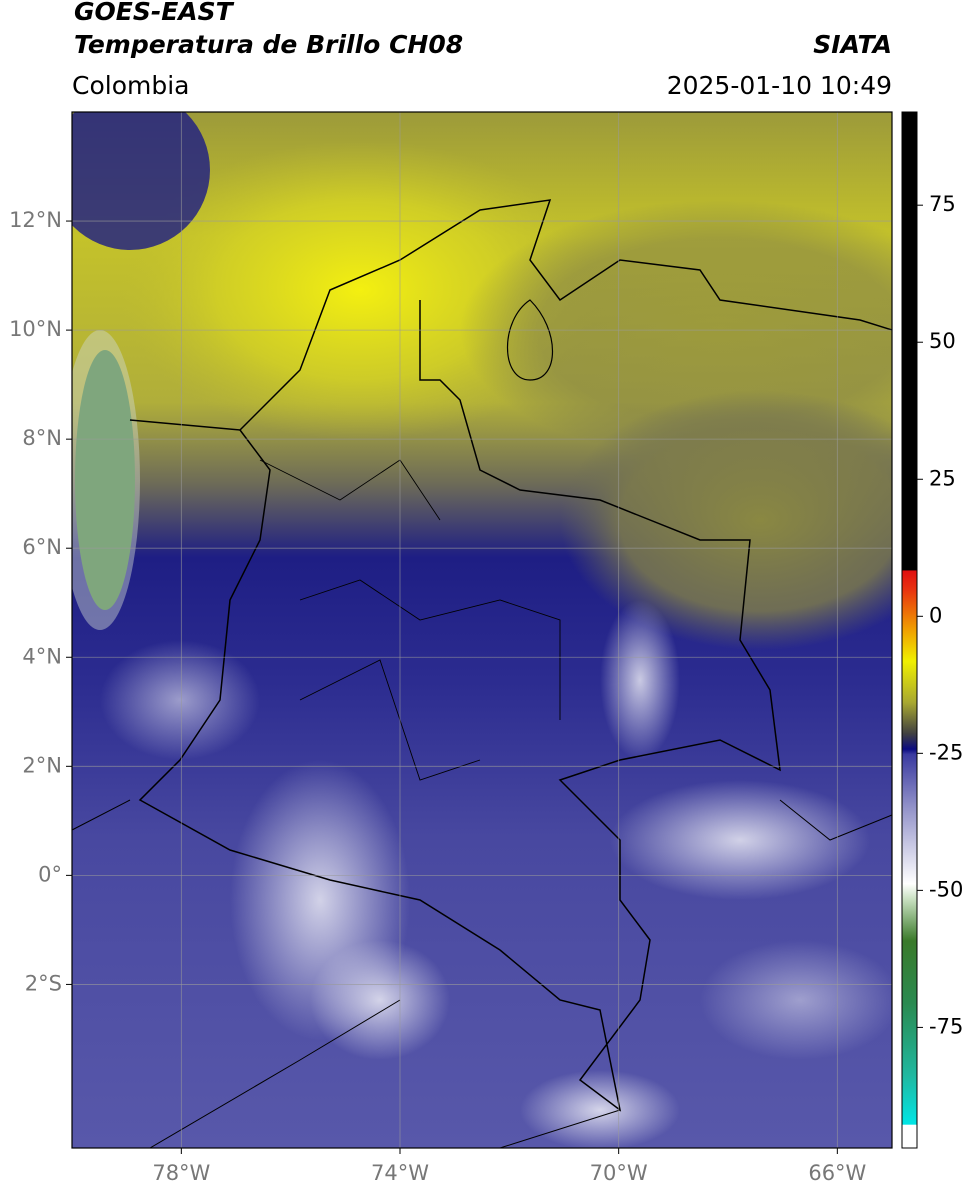 The width and height of the screenshot is (966, 1190). I want to click on x-tick-label: 70°W, so click(619, 1173).